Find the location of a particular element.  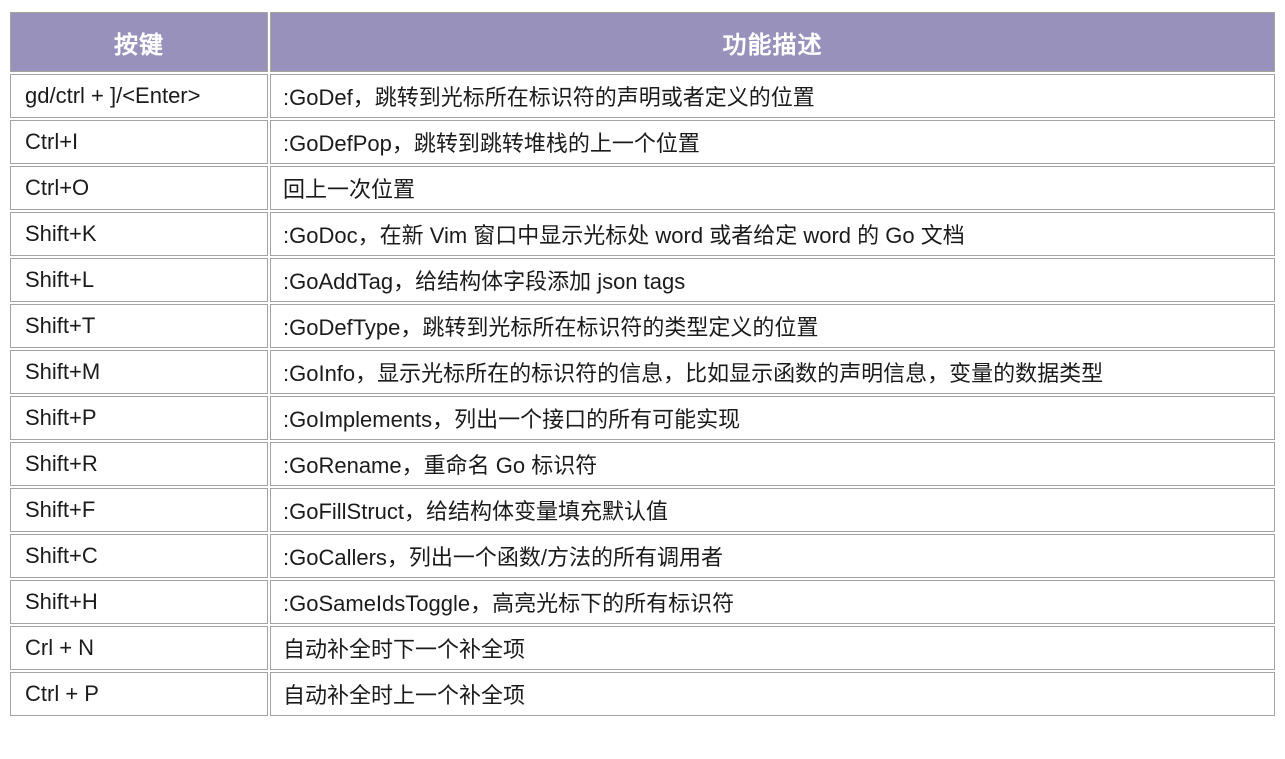

header-key: 按键 is located at coordinates (139, 42).